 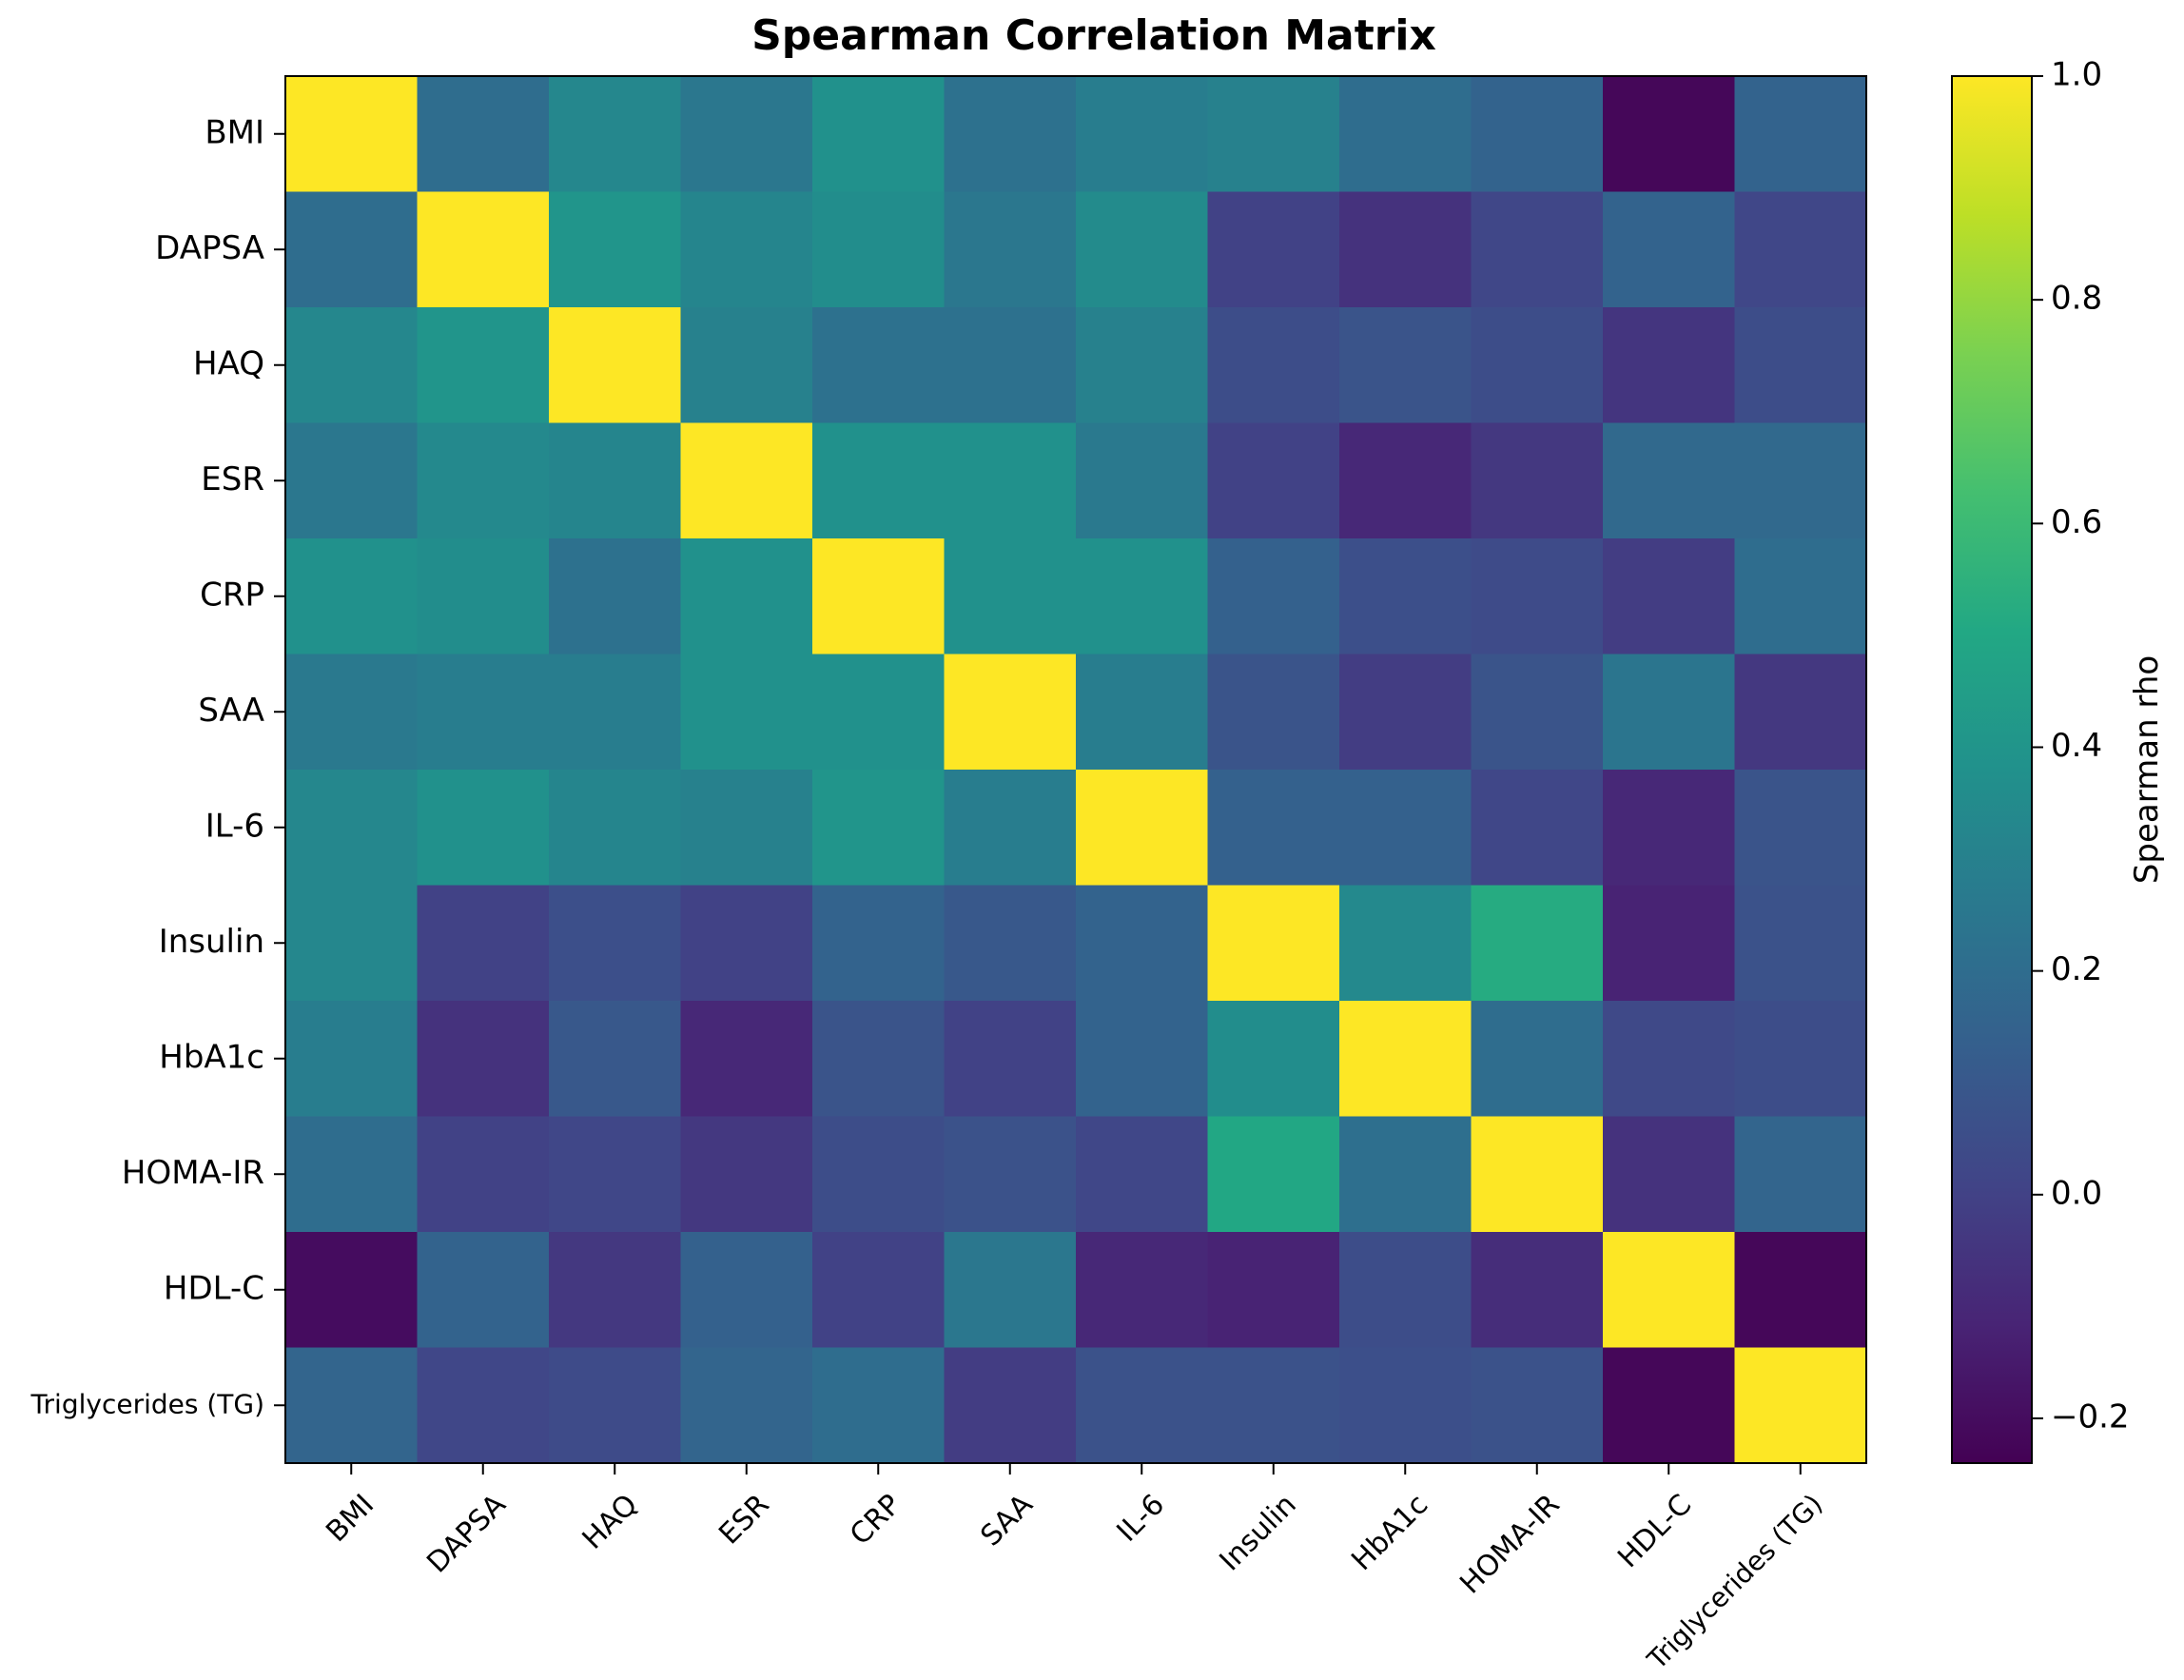 What do you see at coordinates (1669, 944) in the screenshot?
I see `heatmap-cell-insulin-hdl-c` at bounding box center [1669, 944].